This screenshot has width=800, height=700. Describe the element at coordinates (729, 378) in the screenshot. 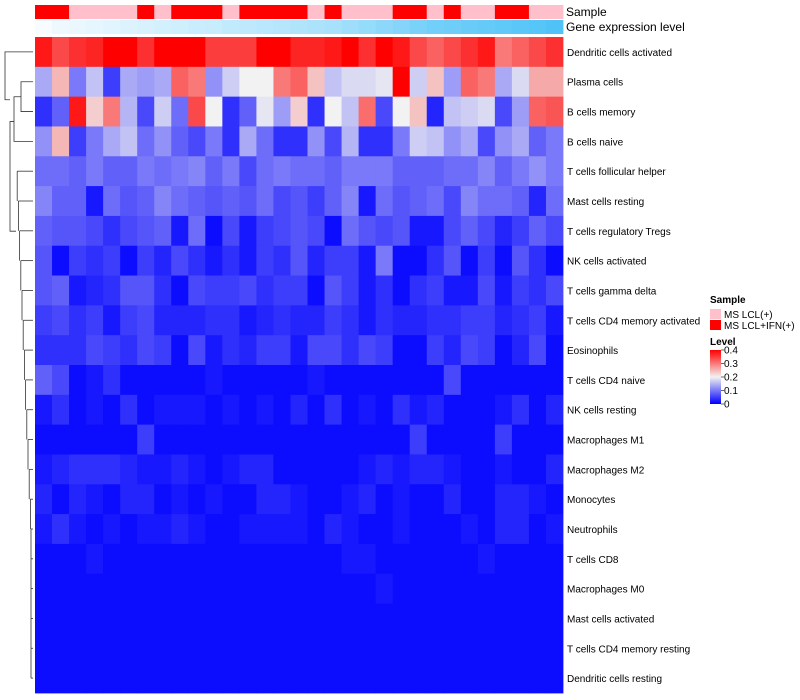

I see `level-ticks: 0.4 0.3 0.2 0.1 0` at that location.